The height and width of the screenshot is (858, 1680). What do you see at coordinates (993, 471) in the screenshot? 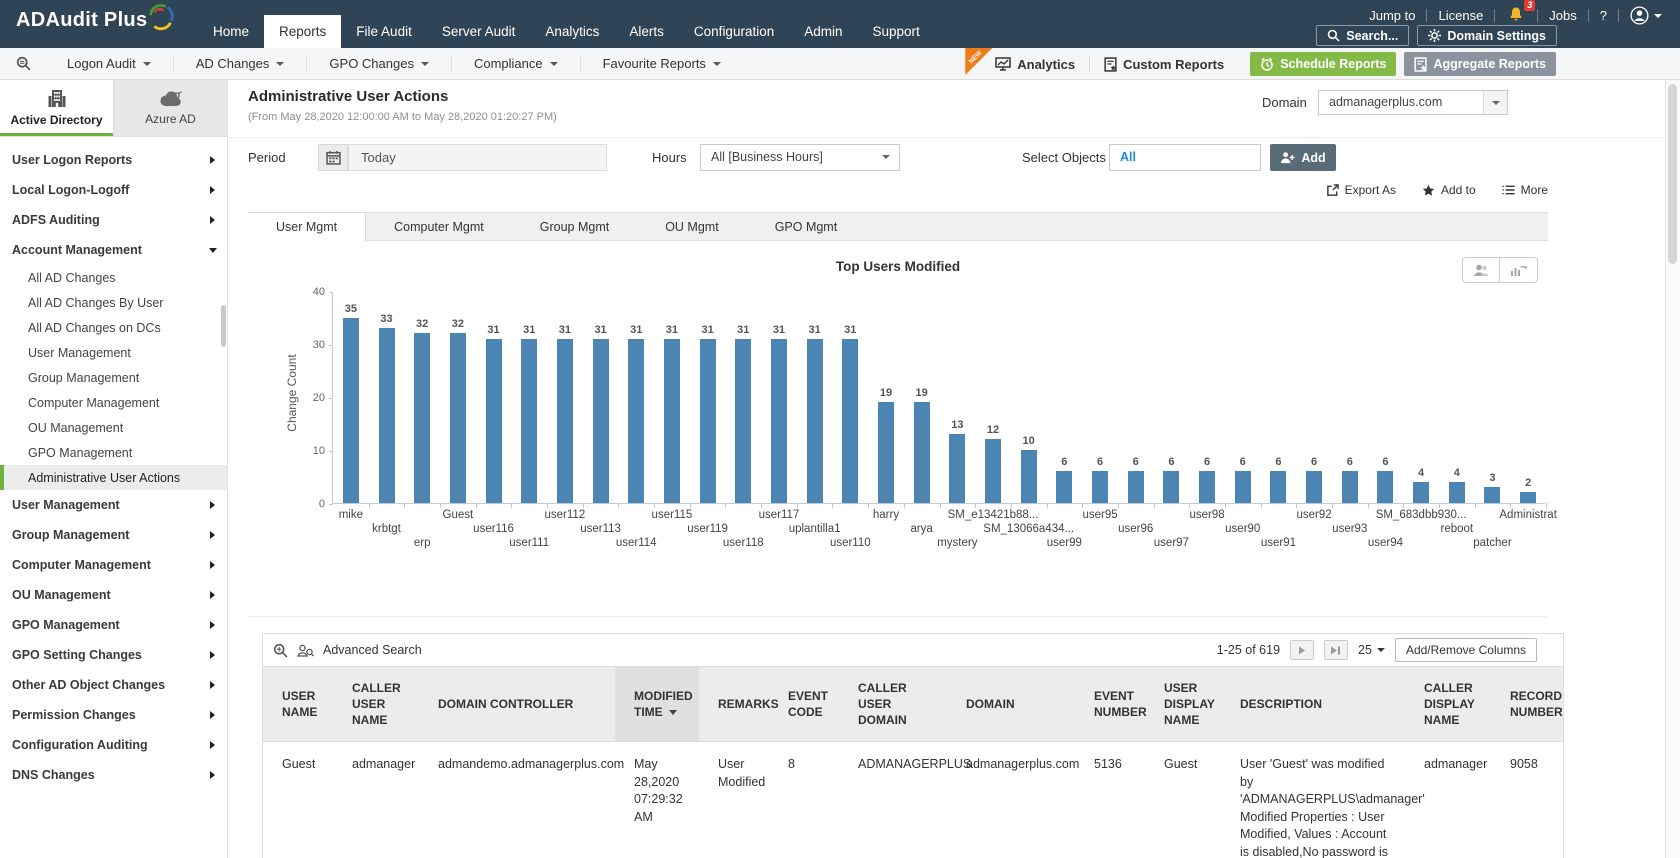
I see `chart-bar-sm-e13421b88` at bounding box center [993, 471].